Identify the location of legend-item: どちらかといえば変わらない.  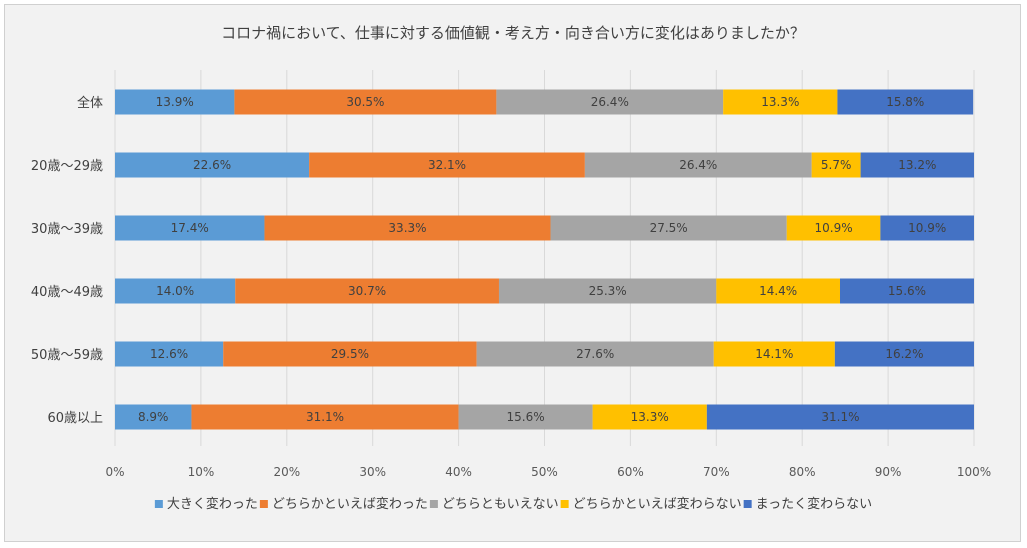
(651, 504).